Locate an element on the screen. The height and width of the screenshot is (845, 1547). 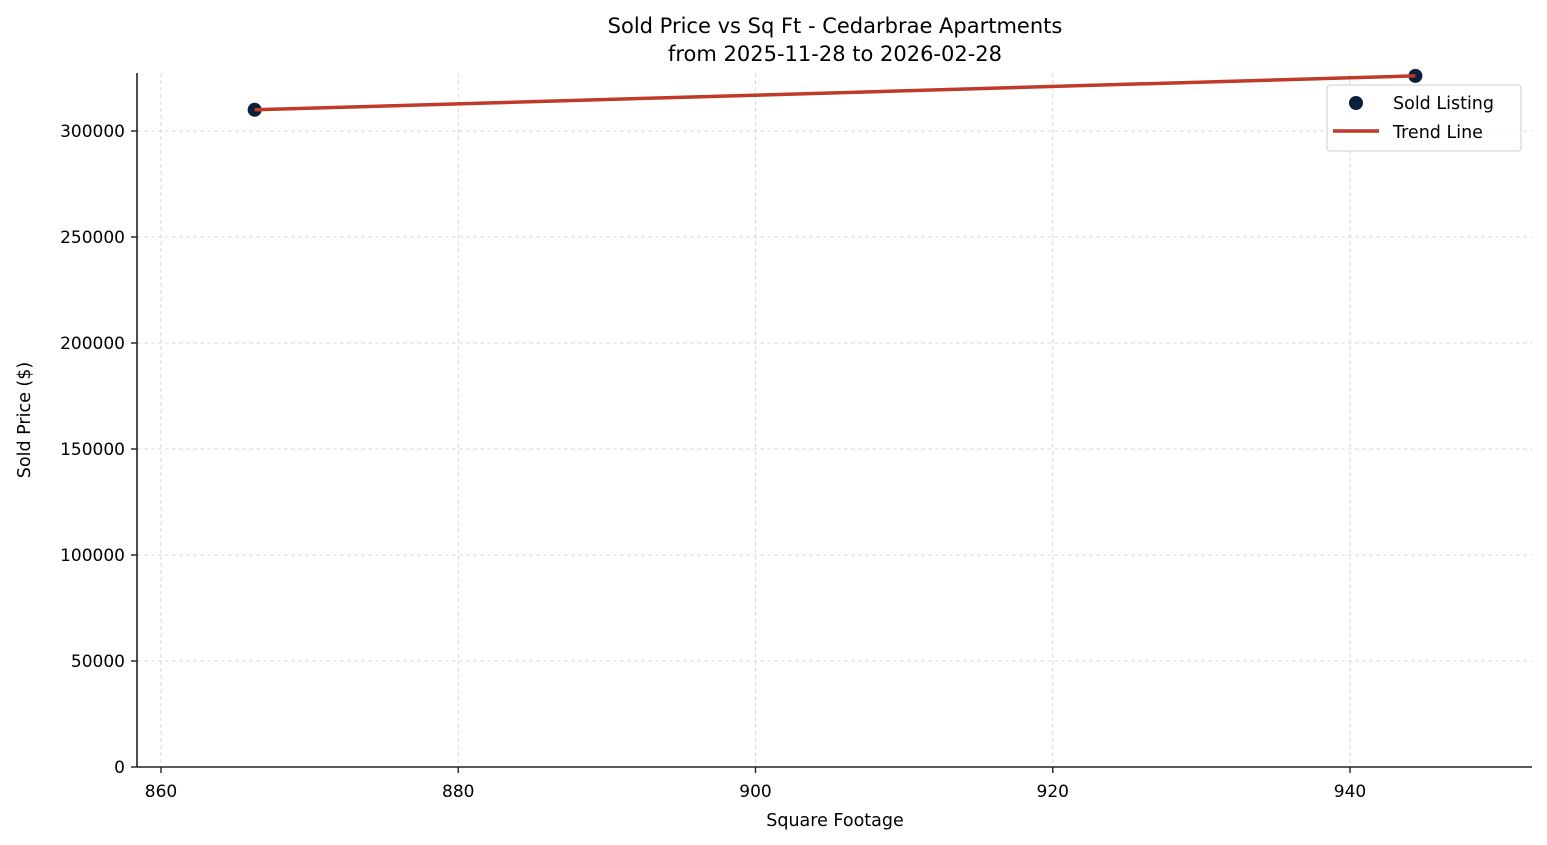
y-axis-label: Sold Price ($) is located at coordinates (25, 420).